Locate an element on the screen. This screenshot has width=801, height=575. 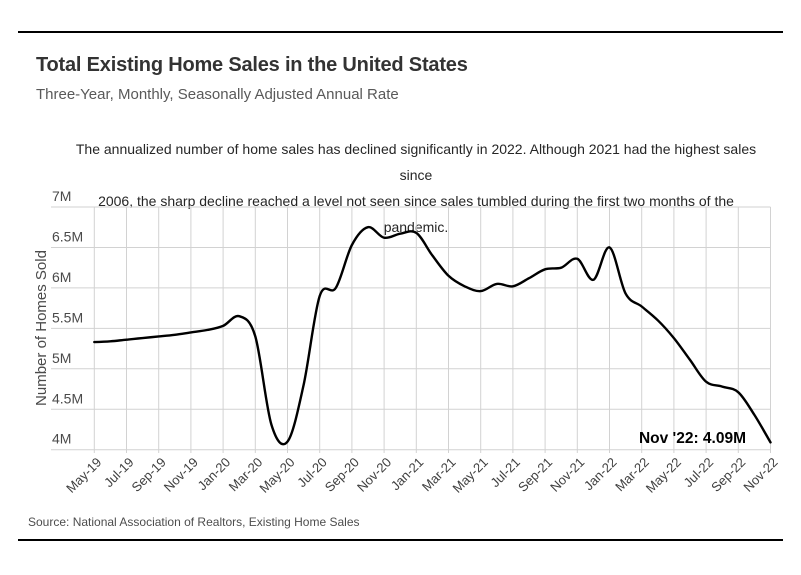
x-tick-label: Nov-19 is located at coordinates (181, 475).